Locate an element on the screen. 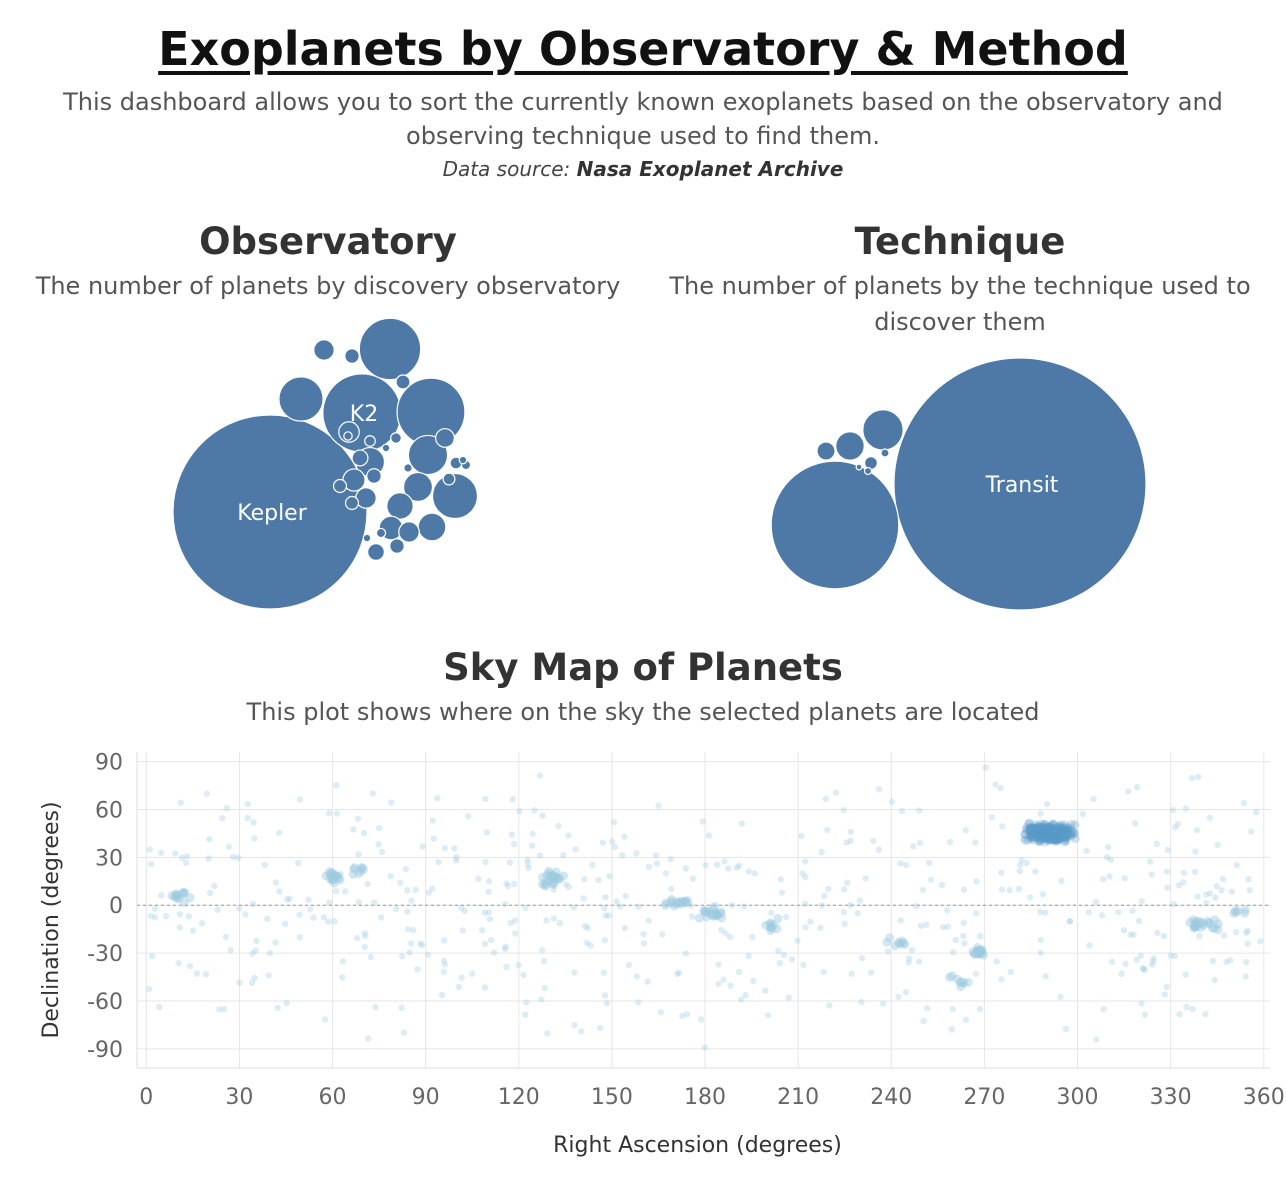 The width and height of the screenshot is (1286, 1182). bubble-label: Kepler is located at coordinates (272, 513).